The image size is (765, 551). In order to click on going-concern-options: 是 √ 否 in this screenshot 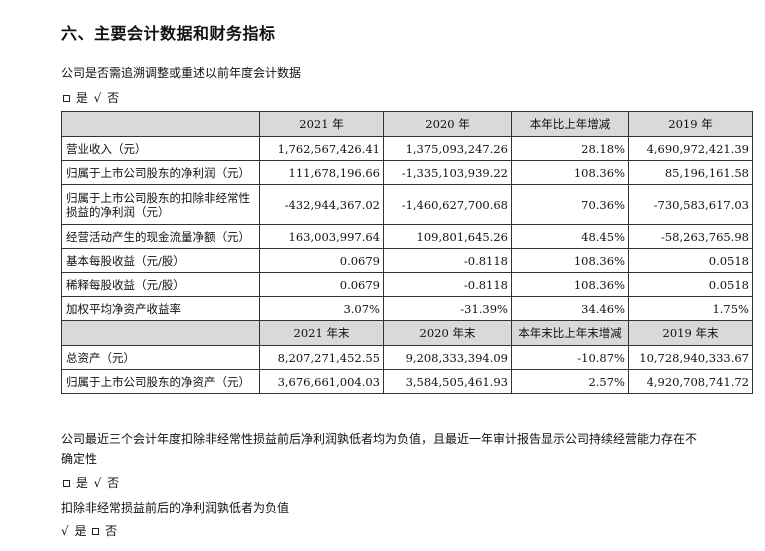, I will do `click(90, 482)`.